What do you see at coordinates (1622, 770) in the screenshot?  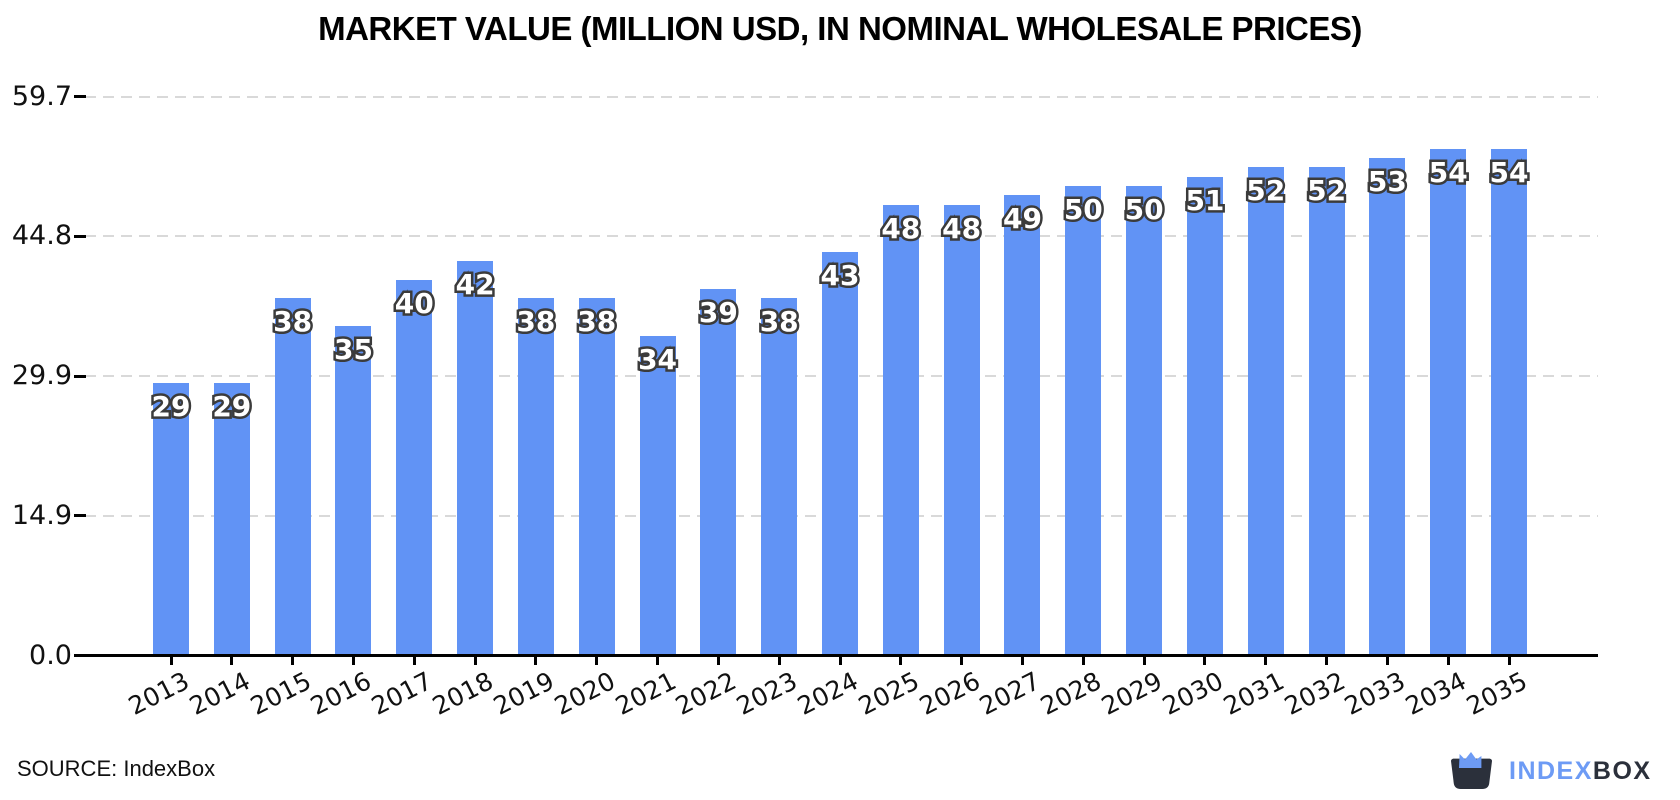 I see `logo-word-box: BOX` at bounding box center [1622, 770].